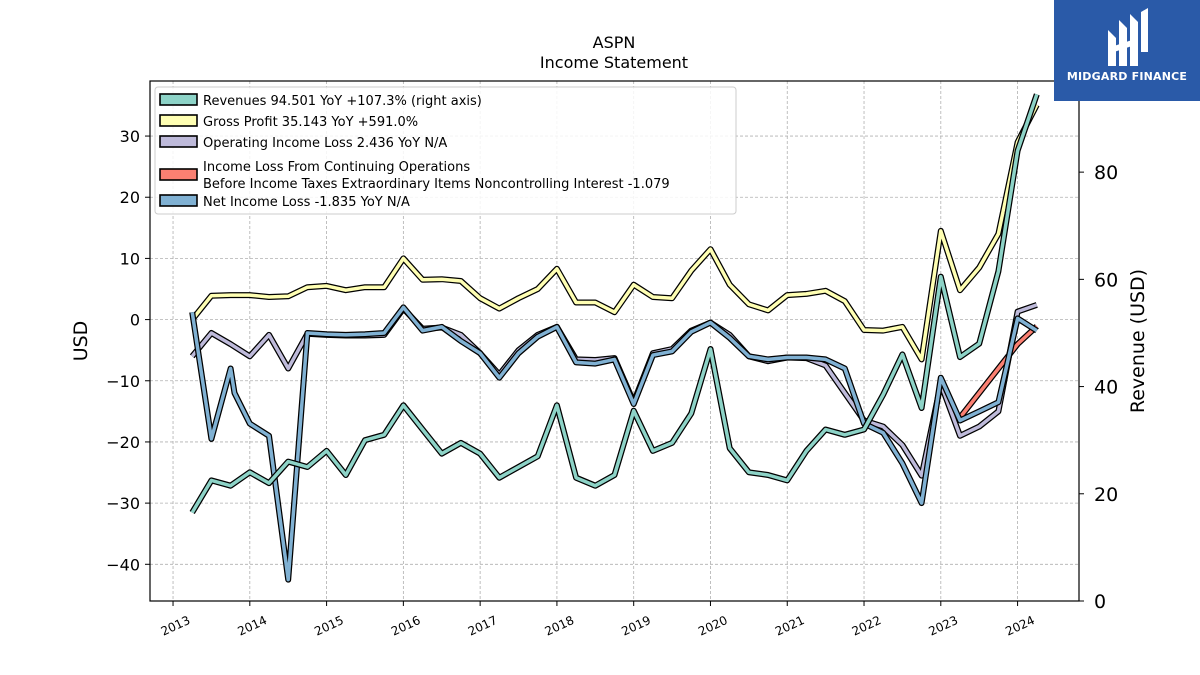  Describe the element at coordinates (128, 350) in the screenshot. I see `y-axis-left: −40 −30 −20 −10 0 10 20 30` at that location.